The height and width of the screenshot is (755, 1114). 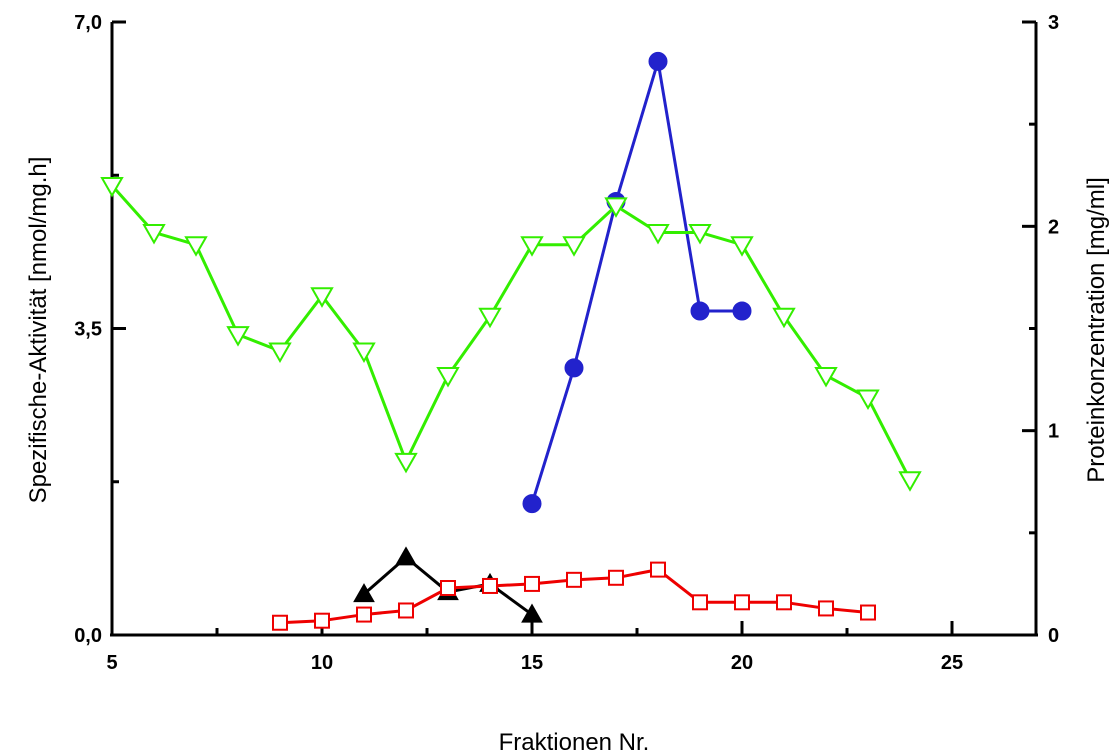 What do you see at coordinates (1096, 329) in the screenshot?
I see `right-y-axis-title: Proteinkonzentration [mg/ml]` at bounding box center [1096, 329].